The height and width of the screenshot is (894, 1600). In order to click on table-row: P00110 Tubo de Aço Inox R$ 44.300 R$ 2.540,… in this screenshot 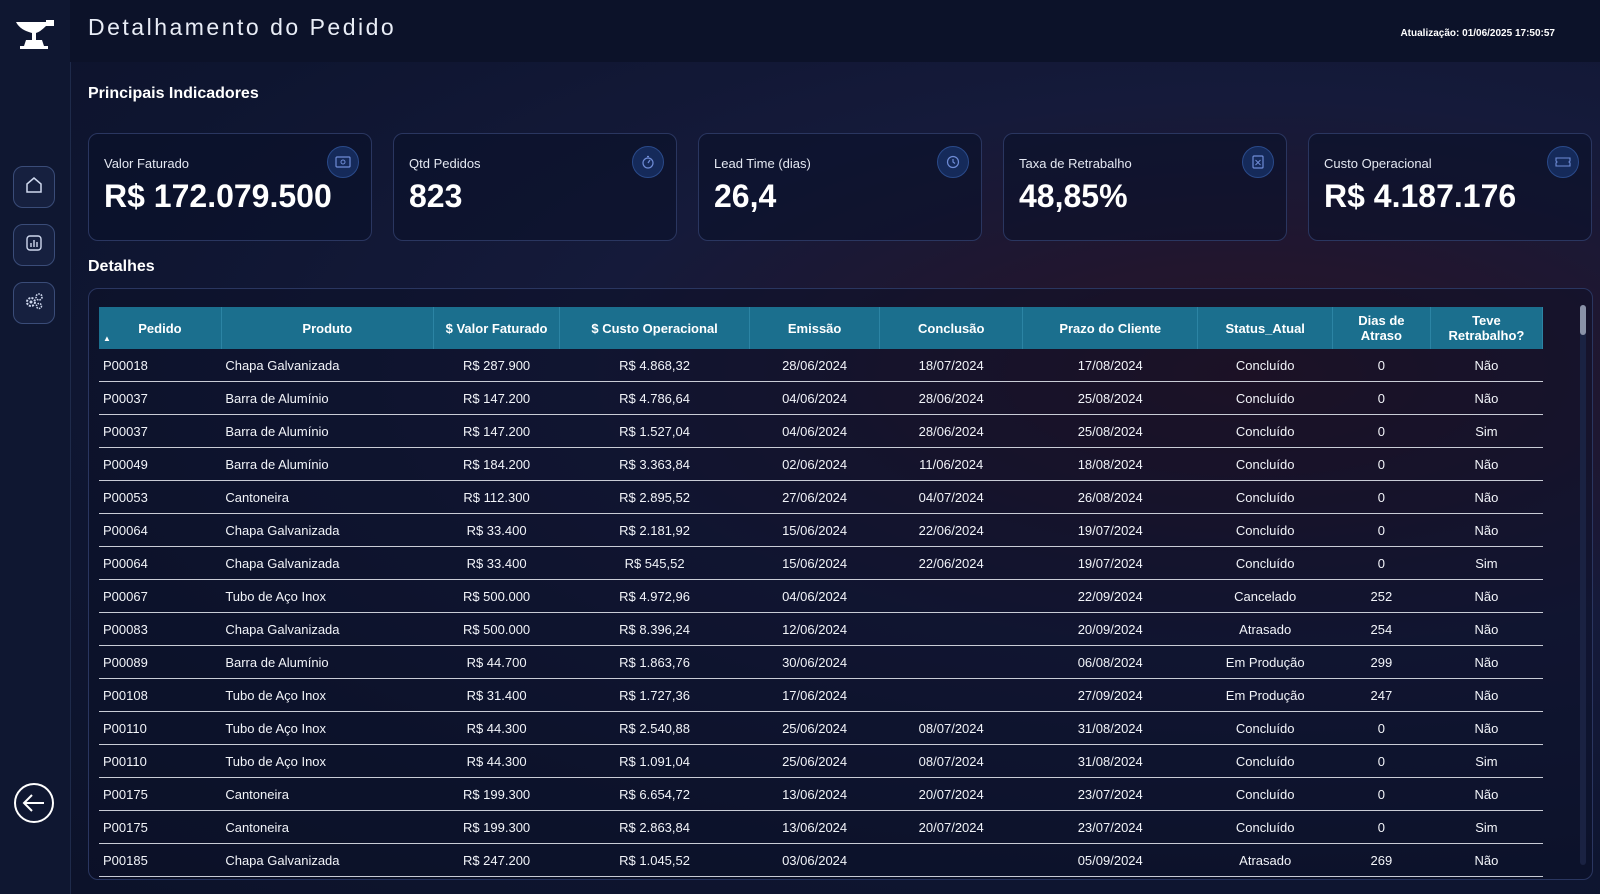, I will do `click(821, 728)`.